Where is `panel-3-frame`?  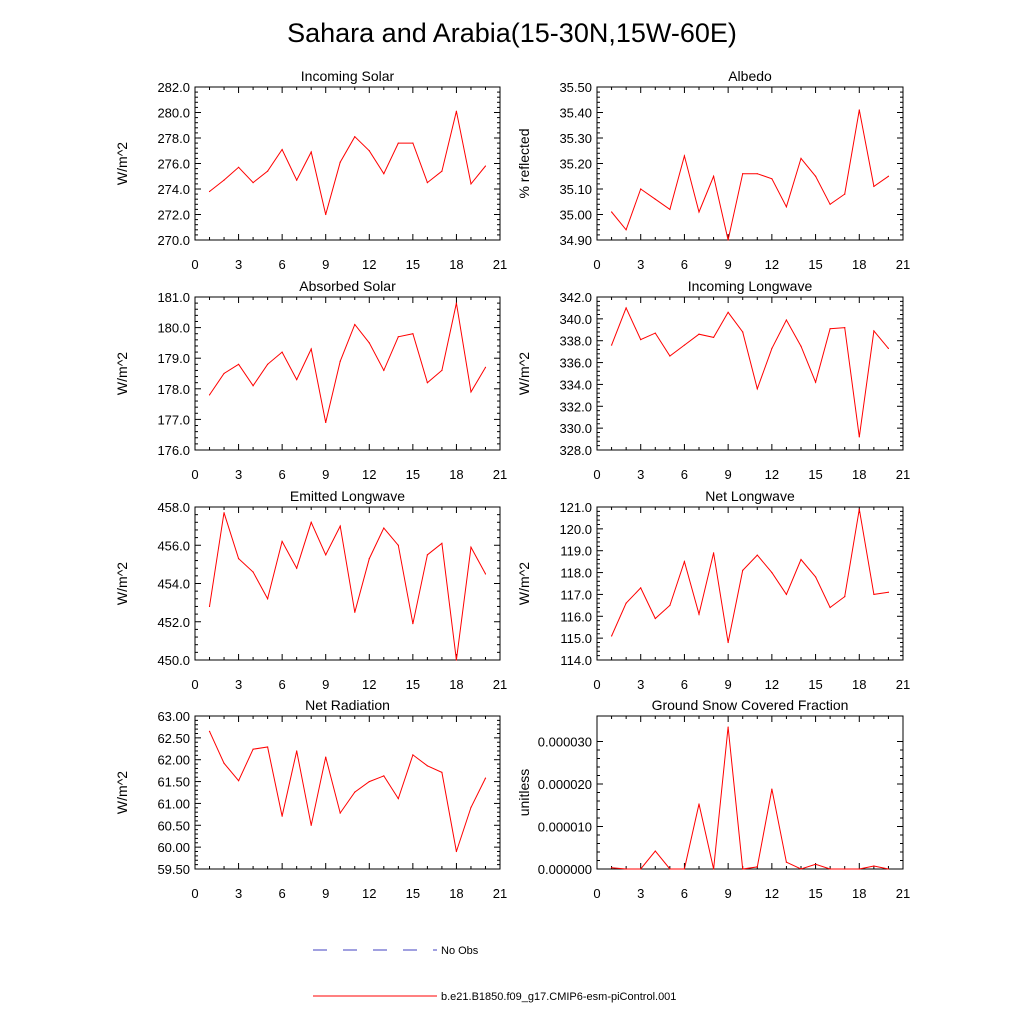 panel-3-frame is located at coordinates (750, 373).